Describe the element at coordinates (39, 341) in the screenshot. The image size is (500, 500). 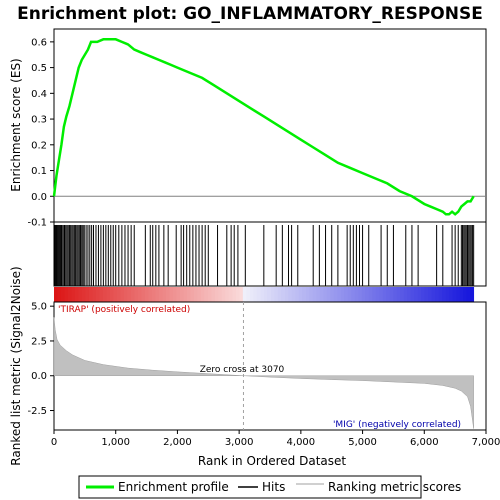
I see `metric-tick-label: 2.5` at that location.